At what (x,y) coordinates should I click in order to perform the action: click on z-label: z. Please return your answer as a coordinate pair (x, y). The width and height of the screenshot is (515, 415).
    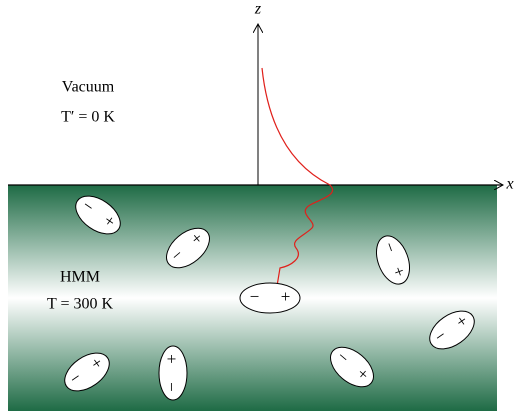
    Looking at the image, I should click on (258, 9).